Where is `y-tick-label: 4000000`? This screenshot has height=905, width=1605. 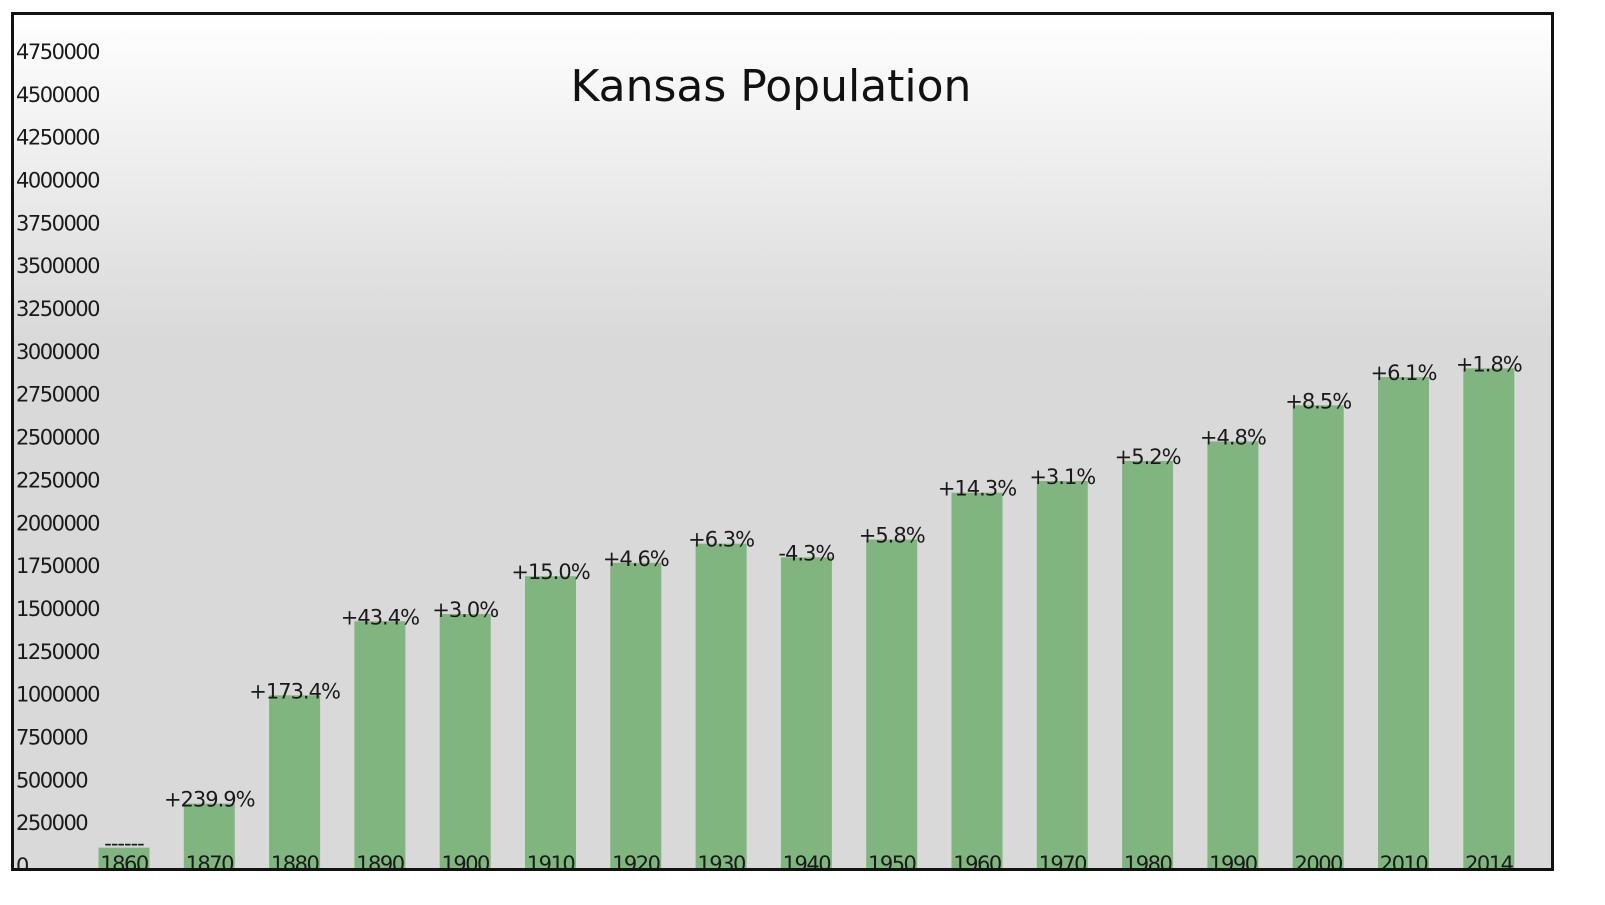
y-tick-label: 4000000 is located at coordinates (57, 181).